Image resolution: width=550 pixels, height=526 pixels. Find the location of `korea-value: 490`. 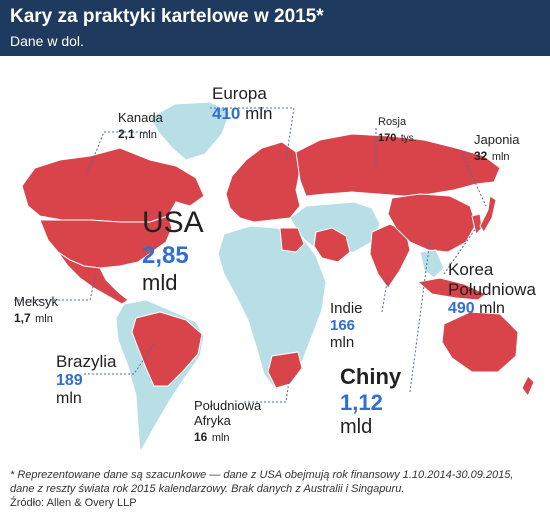

korea-value: 490 is located at coordinates (461, 308).